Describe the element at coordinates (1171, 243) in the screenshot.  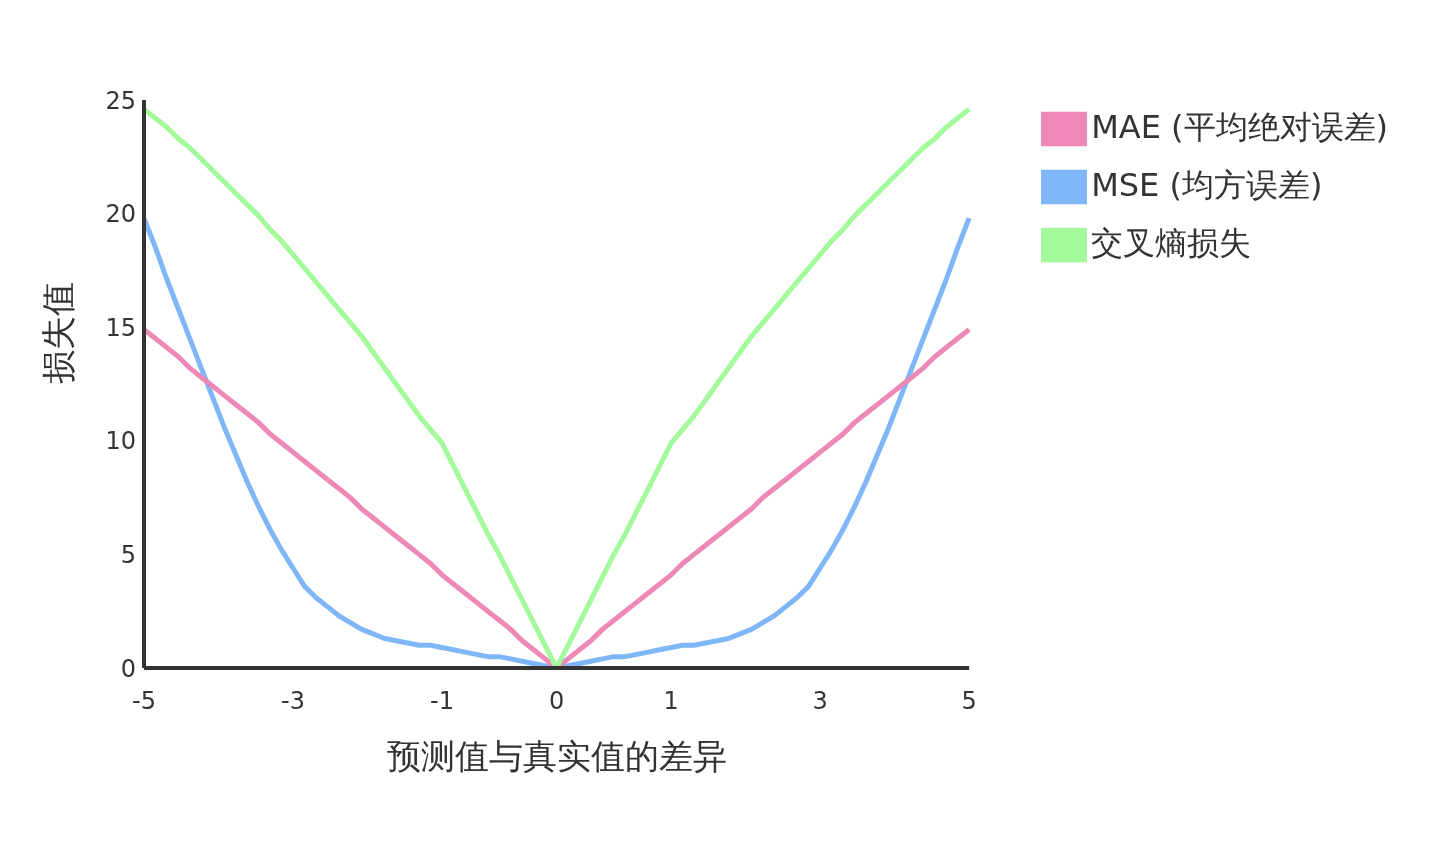
I see `legend-label: 交叉熵损失` at that location.